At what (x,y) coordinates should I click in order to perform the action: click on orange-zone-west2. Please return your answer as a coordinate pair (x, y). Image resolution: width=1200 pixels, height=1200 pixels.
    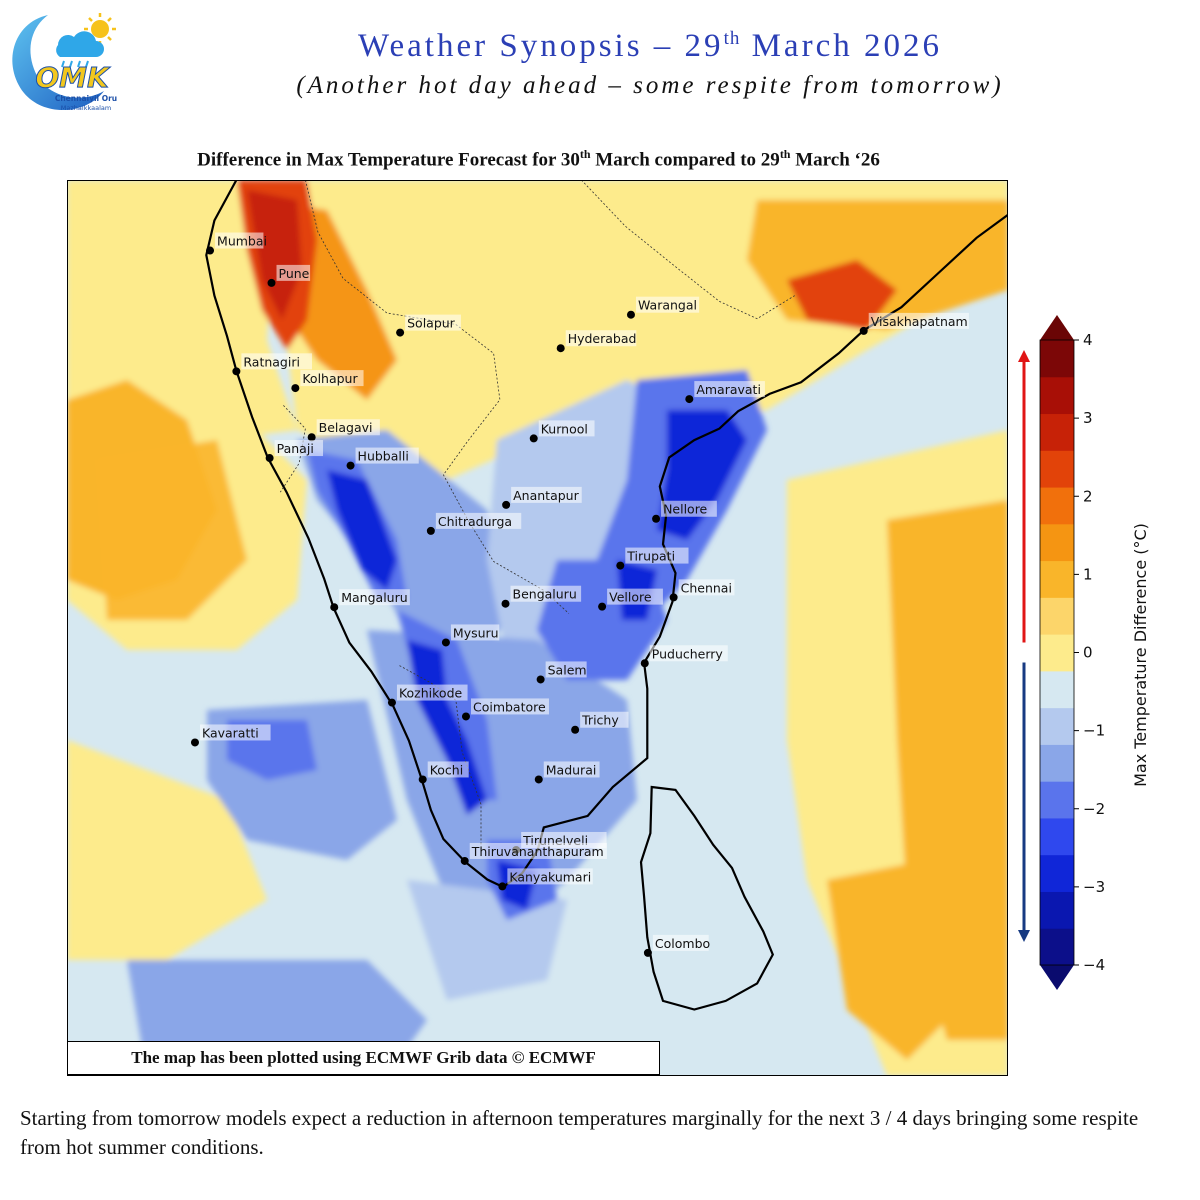
    Looking at the image, I should click on (172, 530).